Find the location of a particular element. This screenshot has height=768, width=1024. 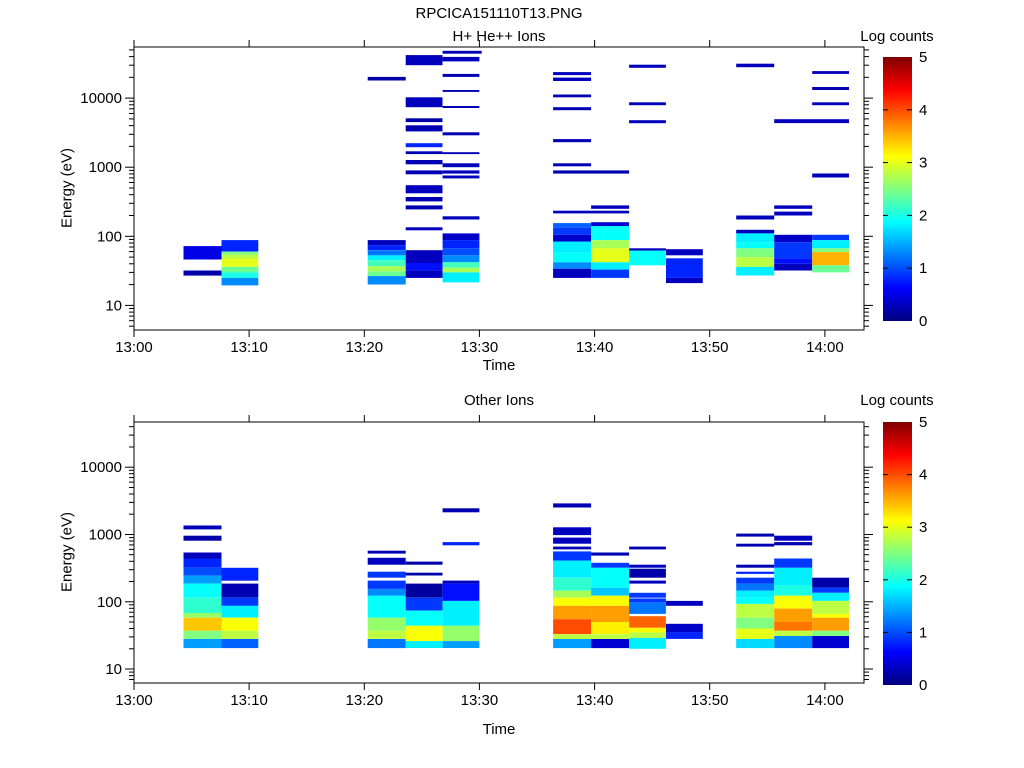

panel1-x-axis-label: Time is located at coordinates (499, 365).